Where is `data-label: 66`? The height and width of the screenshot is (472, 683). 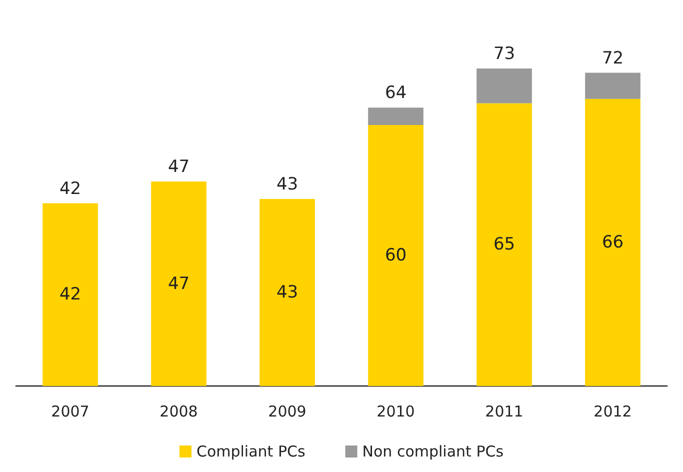 data-label: 66 is located at coordinates (613, 242).